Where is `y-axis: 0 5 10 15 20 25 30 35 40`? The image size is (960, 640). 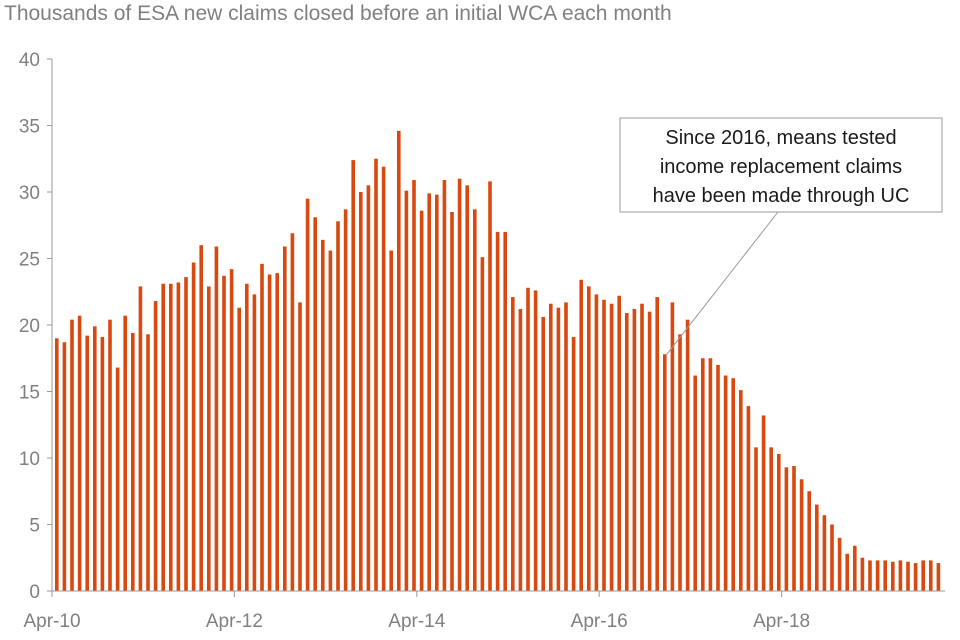 y-axis: 0 5 10 15 20 25 30 35 40 is located at coordinates (36, 326).